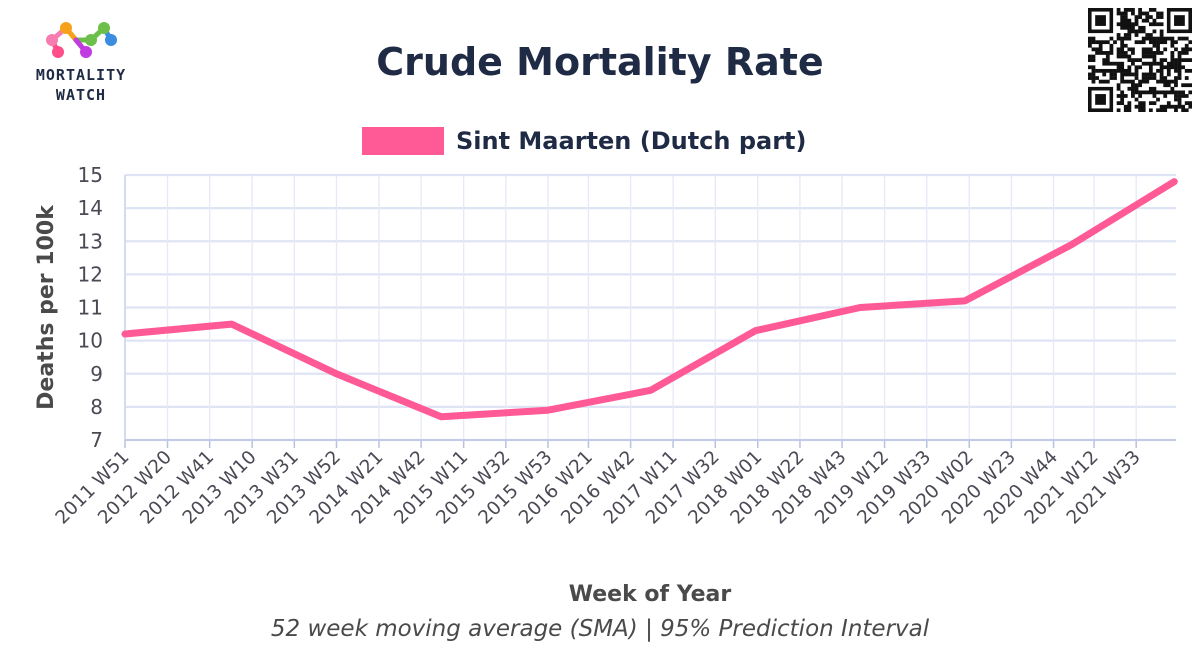  I want to click on legend: Sint Maarten (Dutch part), so click(584, 141).